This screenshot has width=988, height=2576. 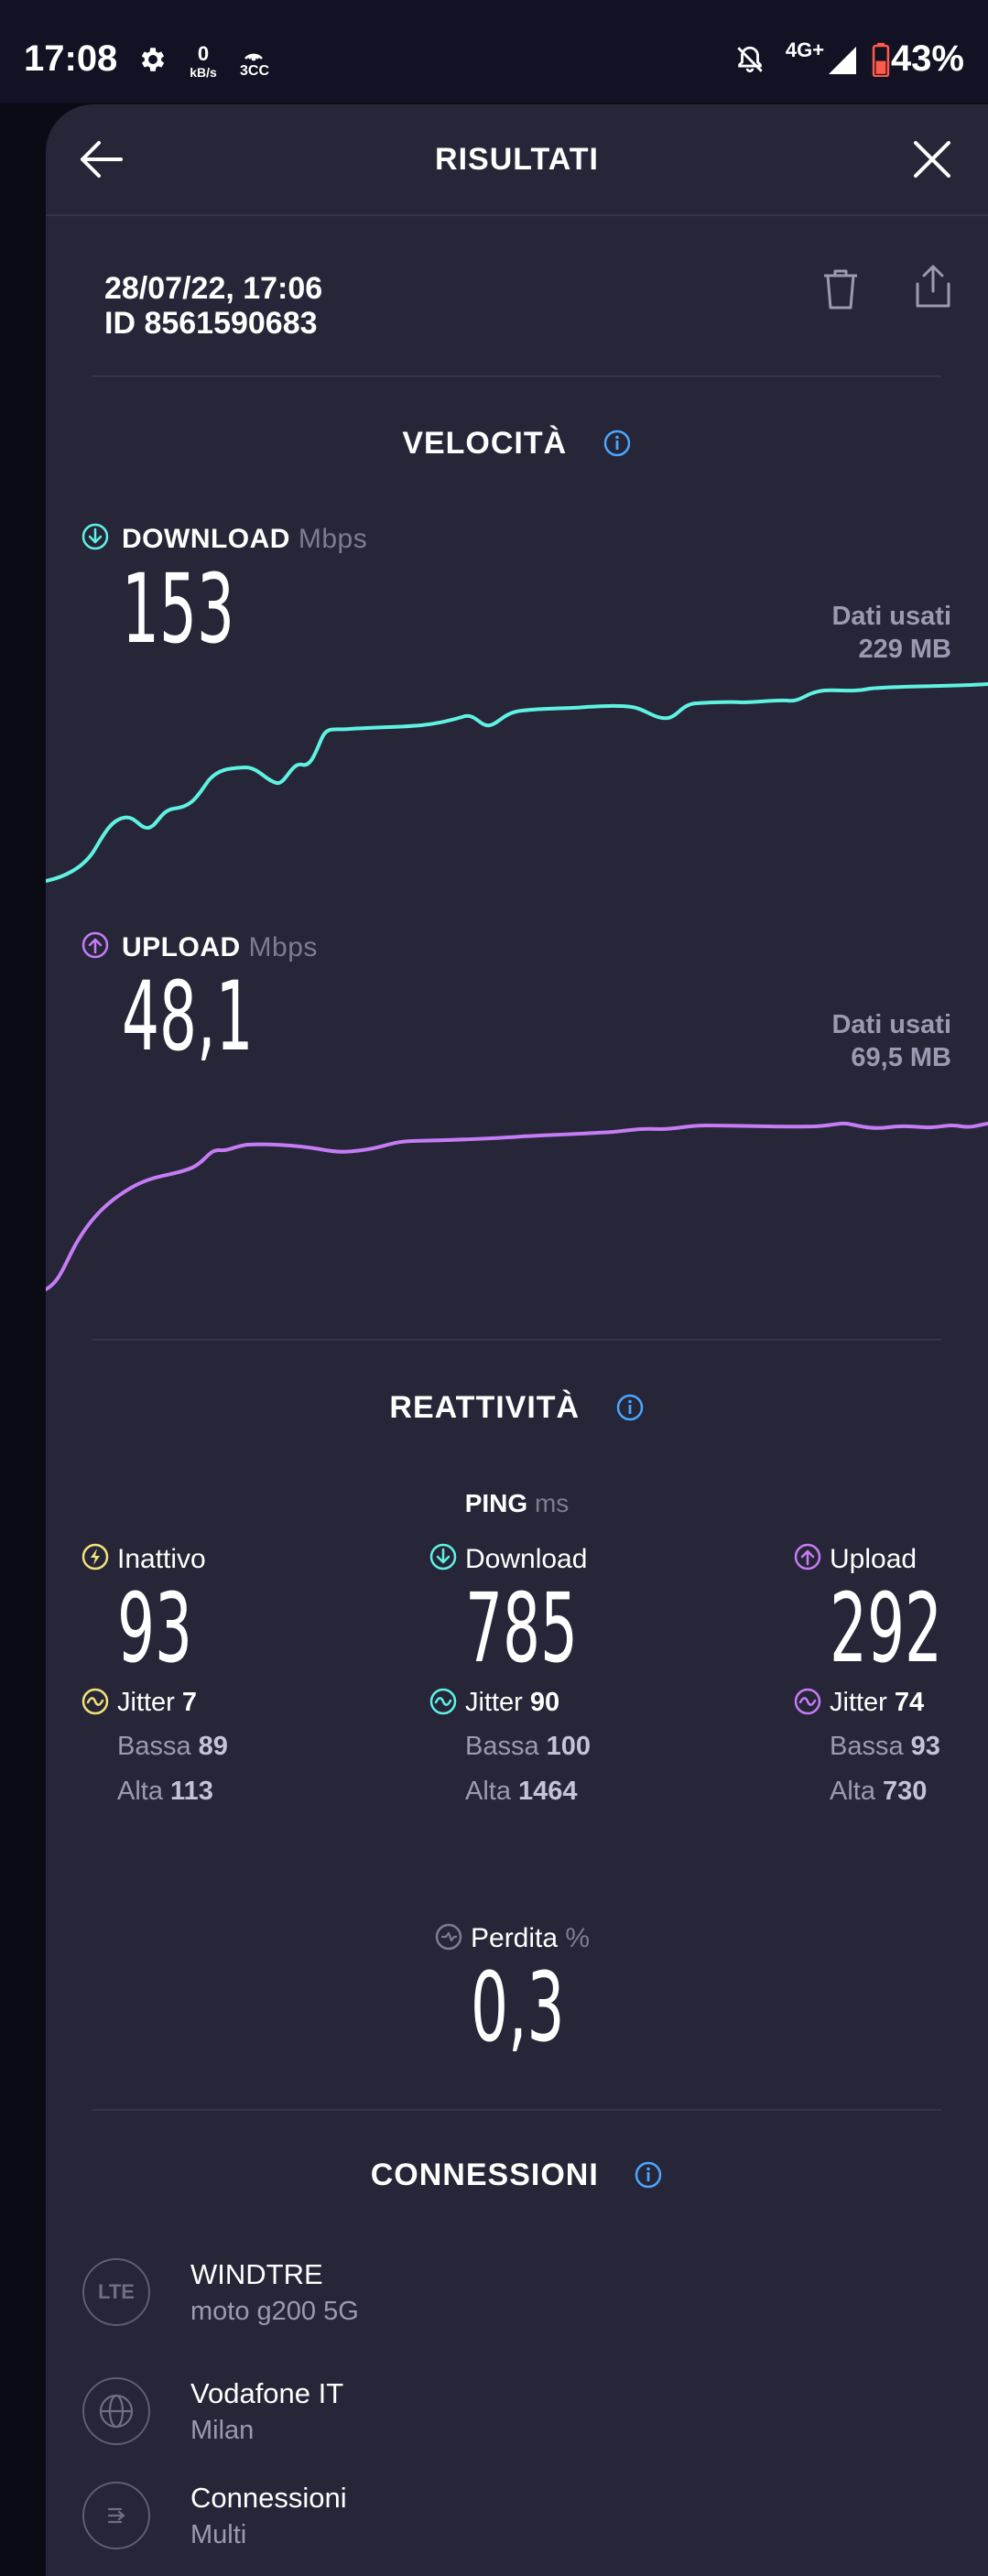 I want to click on connection-name: WINDTRE, so click(x=256, y=2274).